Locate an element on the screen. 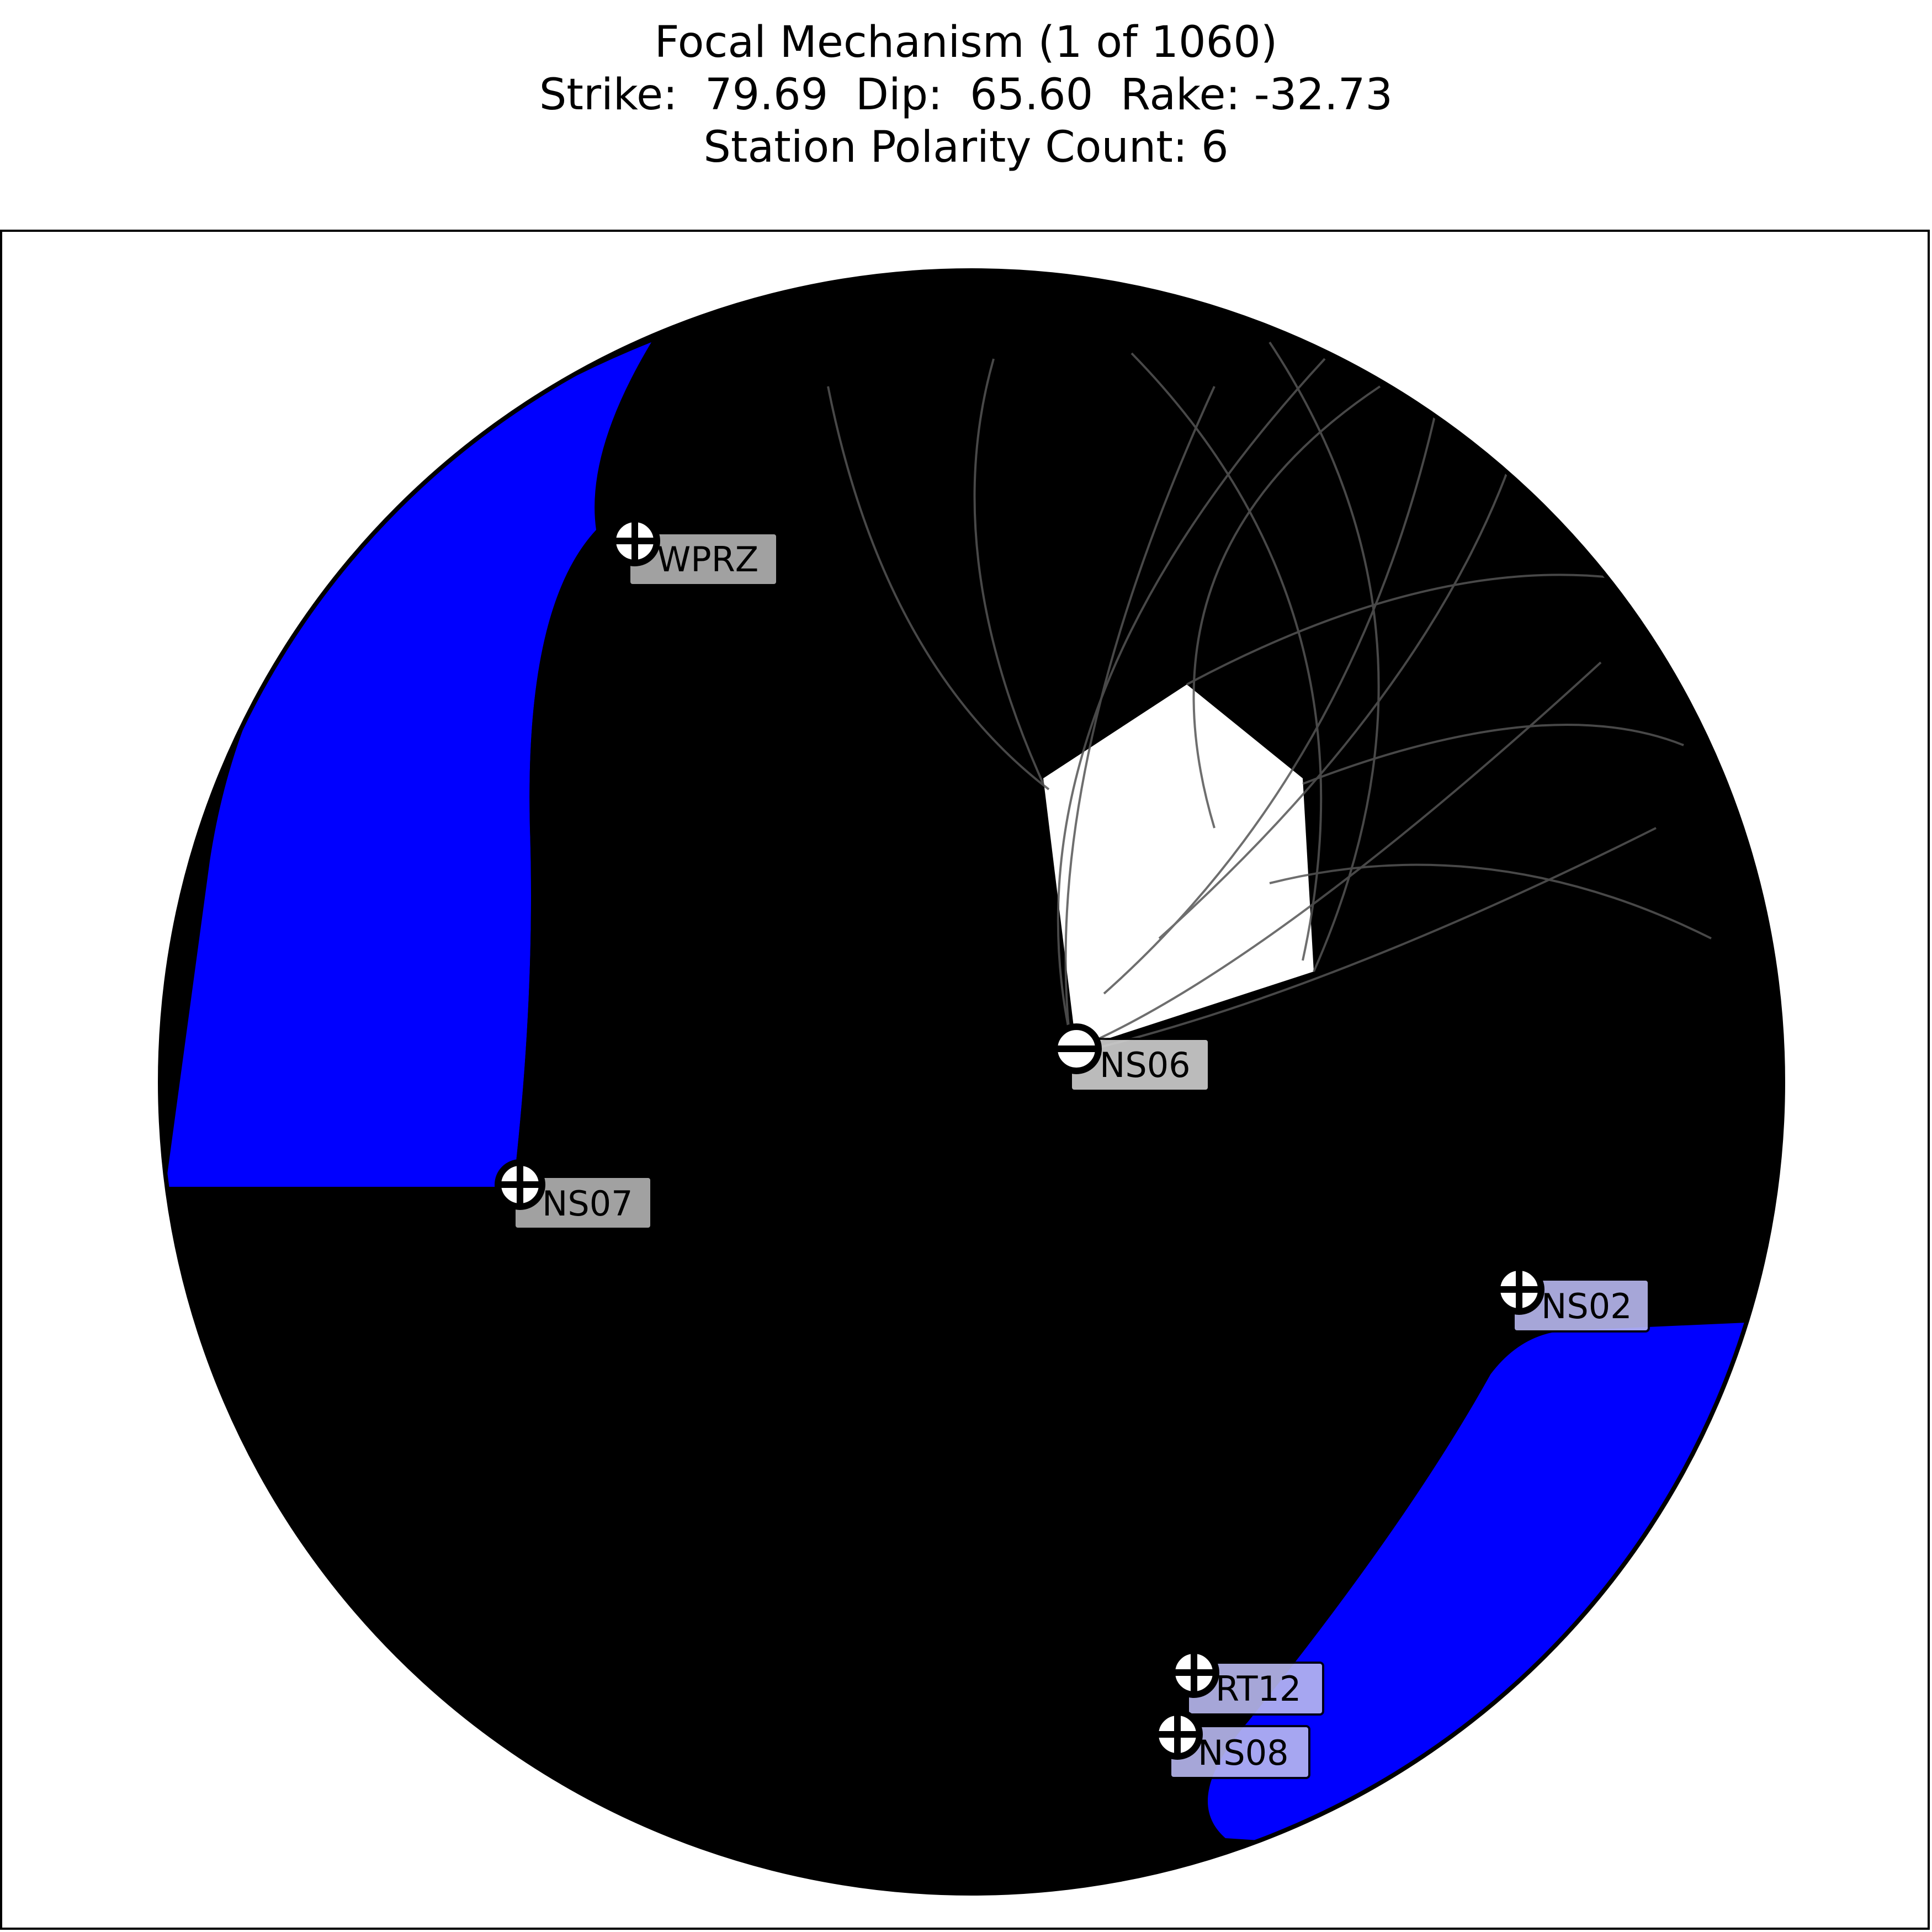 The image size is (1932, 1932). title-strike-dip-rake: Strike: 79.69 Dip: 65.60 Rake: -32.73 is located at coordinates (966, 95).